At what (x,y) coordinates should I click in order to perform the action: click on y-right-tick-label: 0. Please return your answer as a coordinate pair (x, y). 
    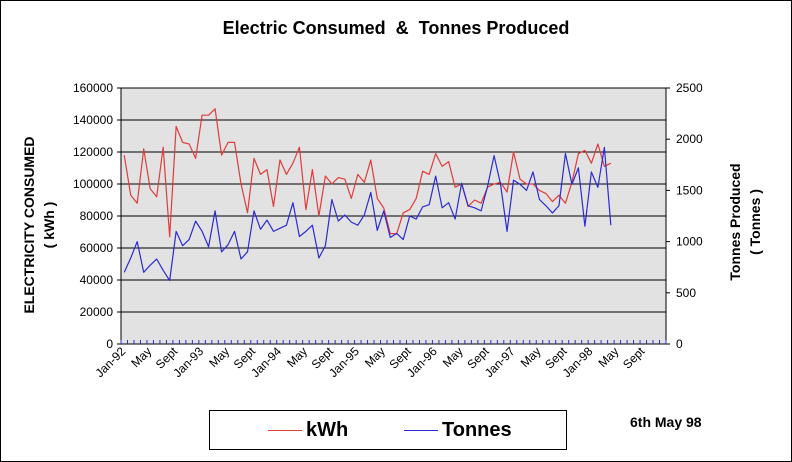
    Looking at the image, I should click on (679, 344).